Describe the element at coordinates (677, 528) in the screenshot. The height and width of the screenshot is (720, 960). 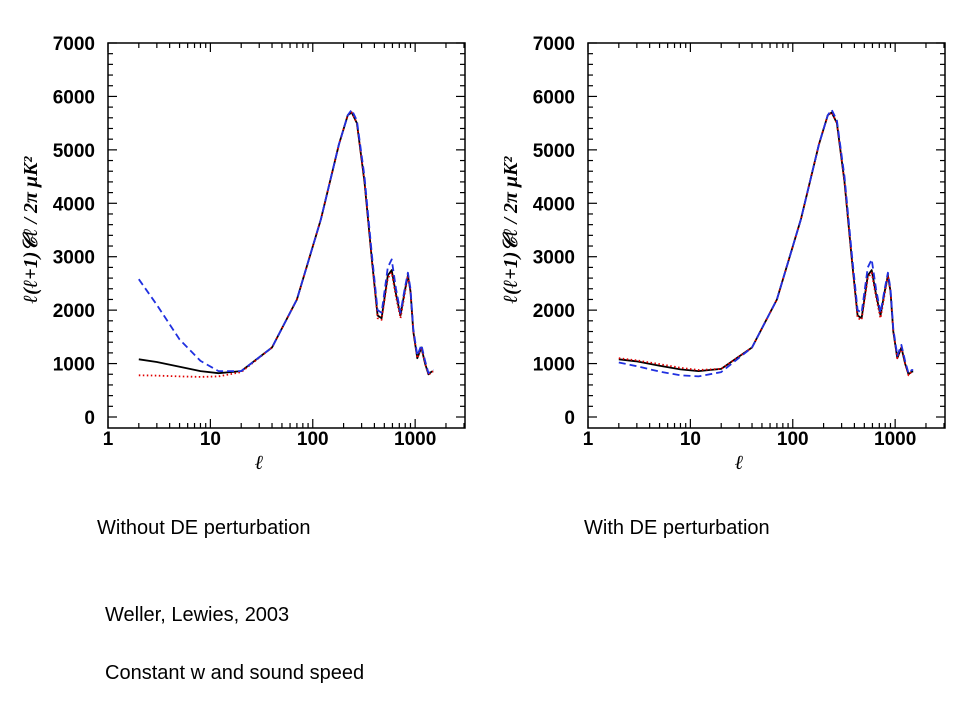
I see `caption-right: With DE perturbation` at that location.